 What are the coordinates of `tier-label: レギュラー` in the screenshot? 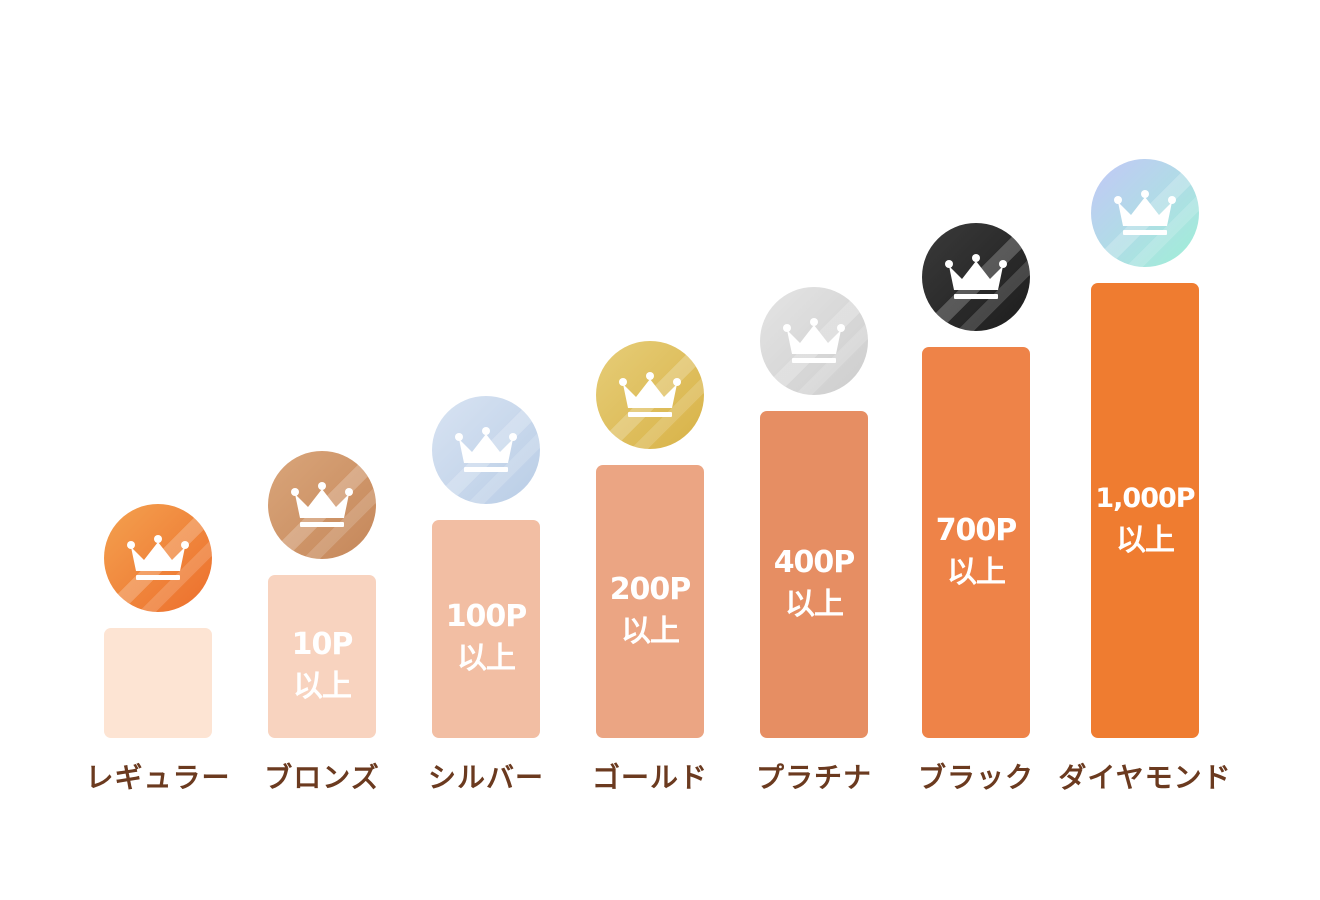 It's located at (158, 777).